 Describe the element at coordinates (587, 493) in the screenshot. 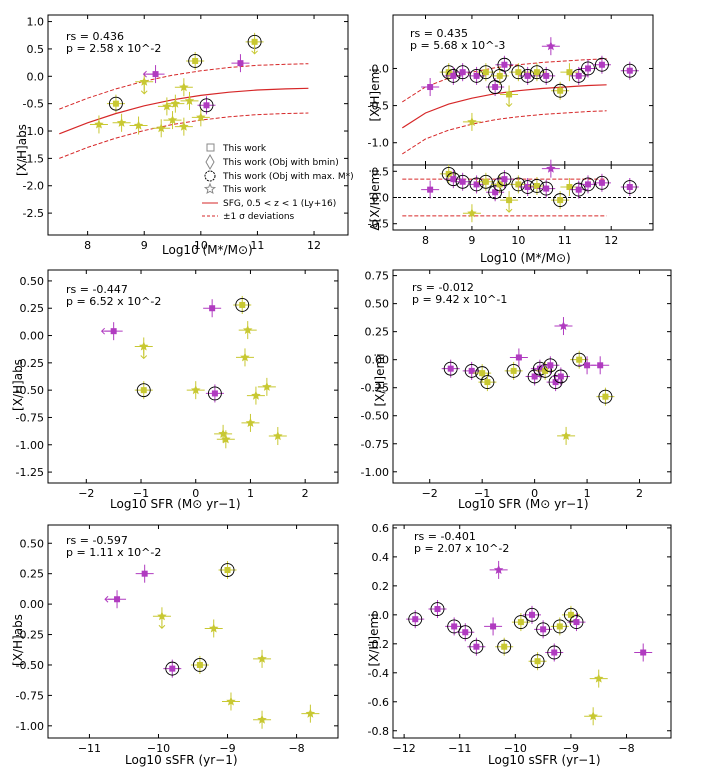

I see `x-tick-label: 1` at that location.